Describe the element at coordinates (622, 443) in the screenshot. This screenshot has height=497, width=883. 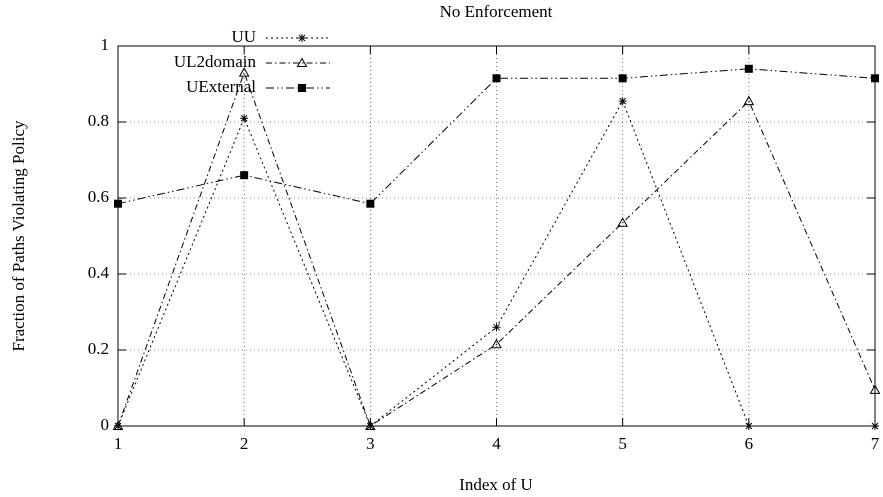
I see `x-tick-label: 5` at that location.